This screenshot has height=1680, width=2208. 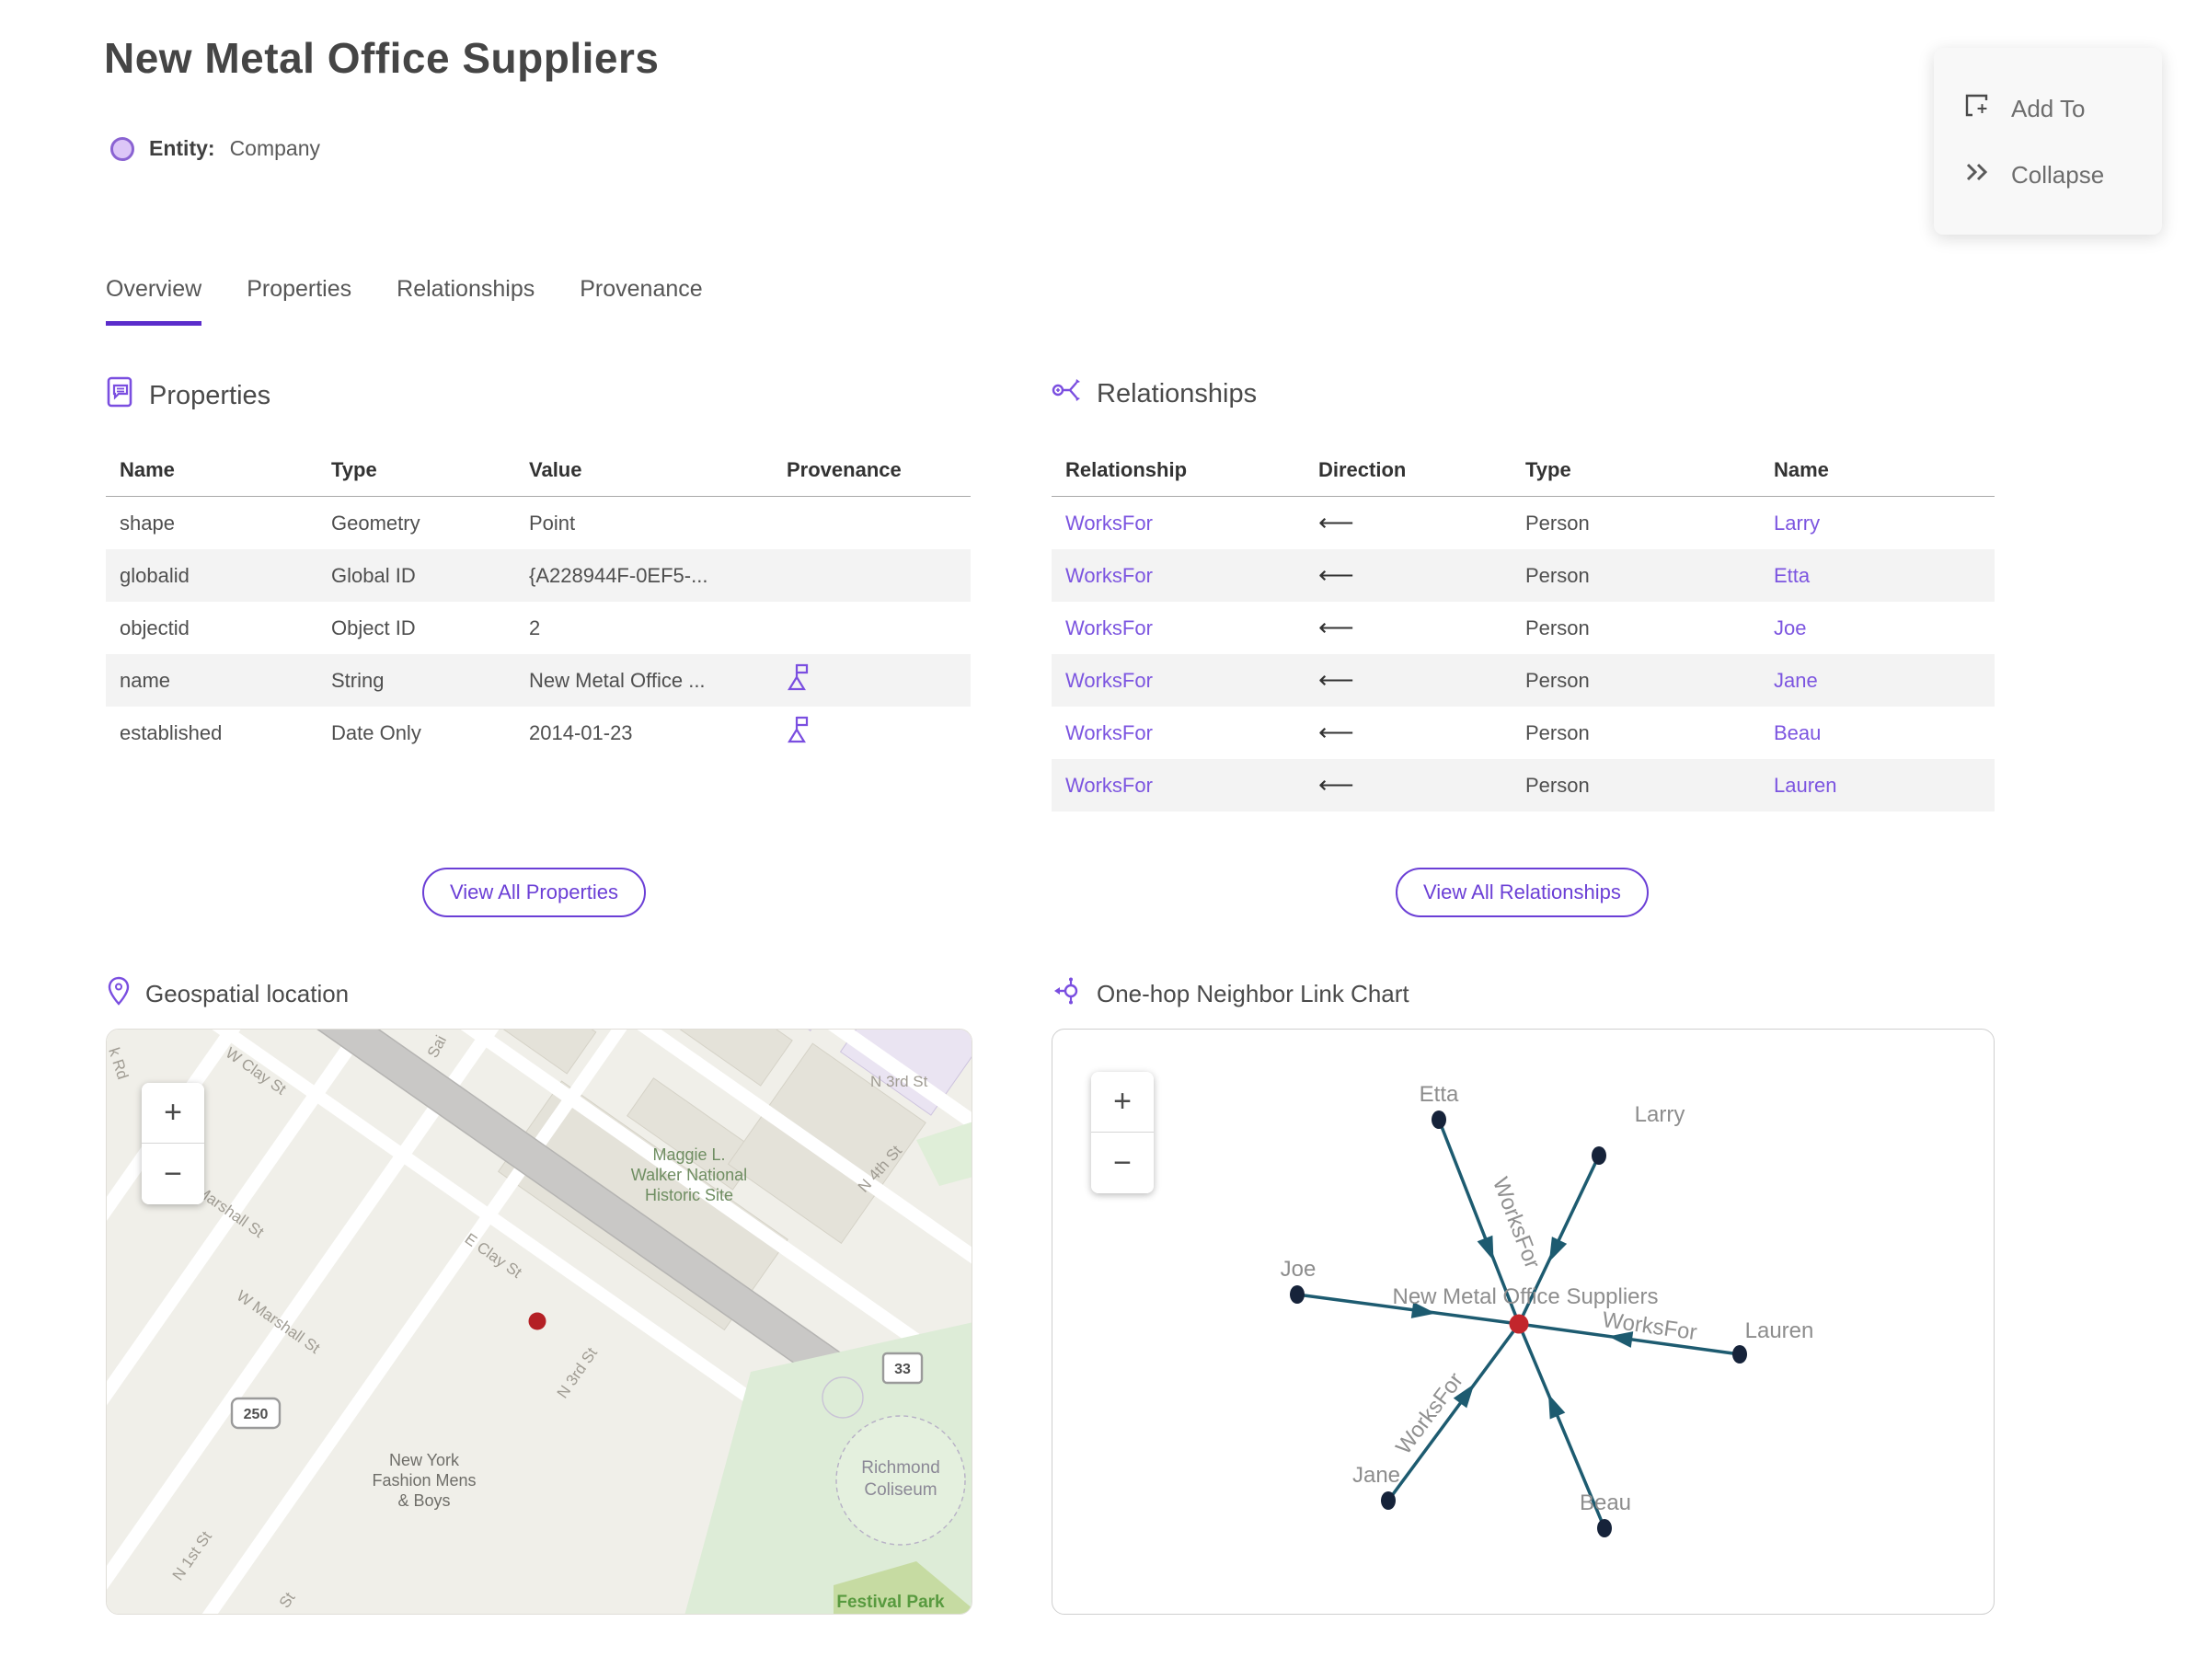 I want to click on node-label: Jane, so click(x=1376, y=1475).